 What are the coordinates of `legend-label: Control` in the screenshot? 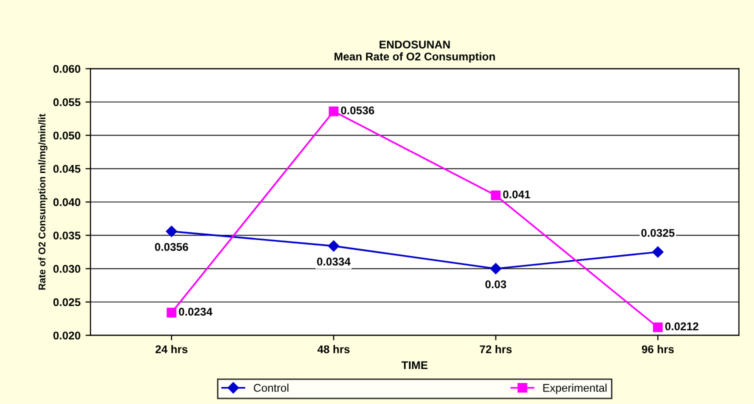 It's located at (271, 388).